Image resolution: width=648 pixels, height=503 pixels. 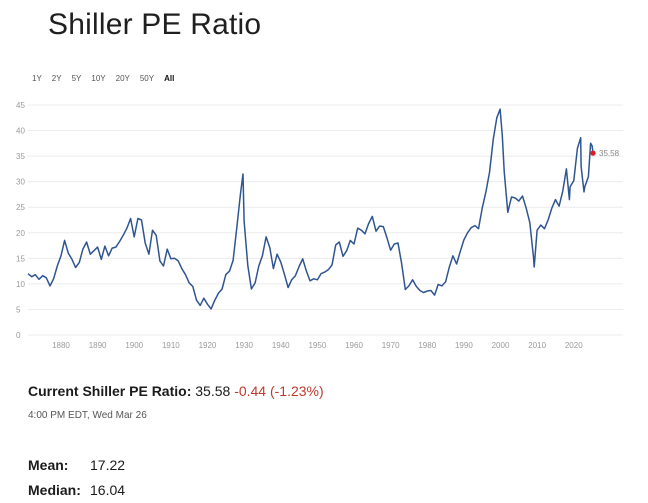 What do you see at coordinates (464, 345) in the screenshot?
I see `x-tick-label: 1990` at bounding box center [464, 345].